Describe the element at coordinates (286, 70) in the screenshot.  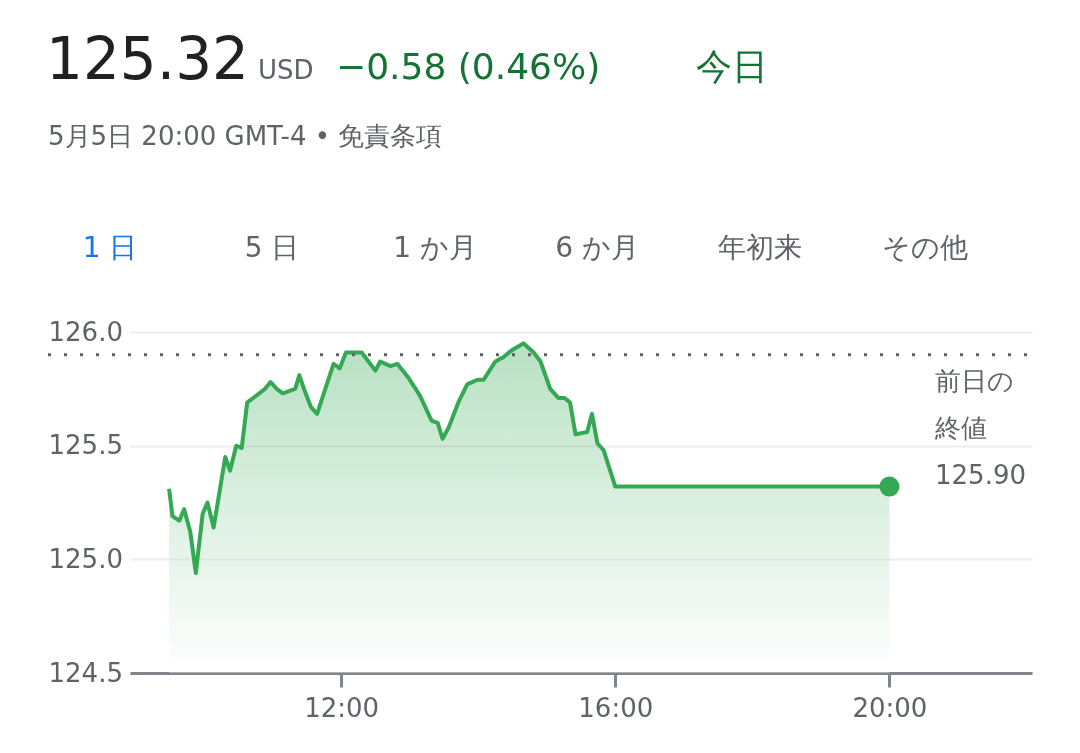
I see `text: USD` at that location.